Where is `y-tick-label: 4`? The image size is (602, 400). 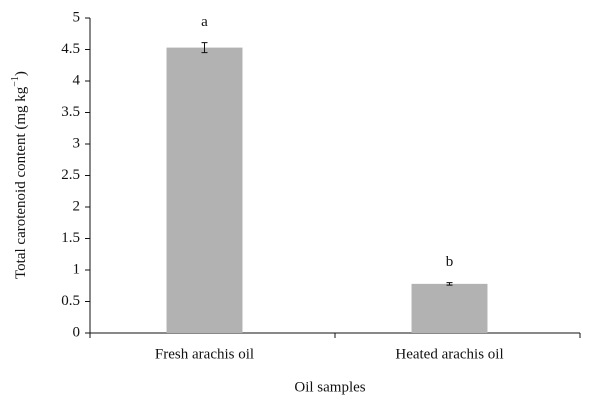 y-tick-label: 4 is located at coordinates (77, 80).